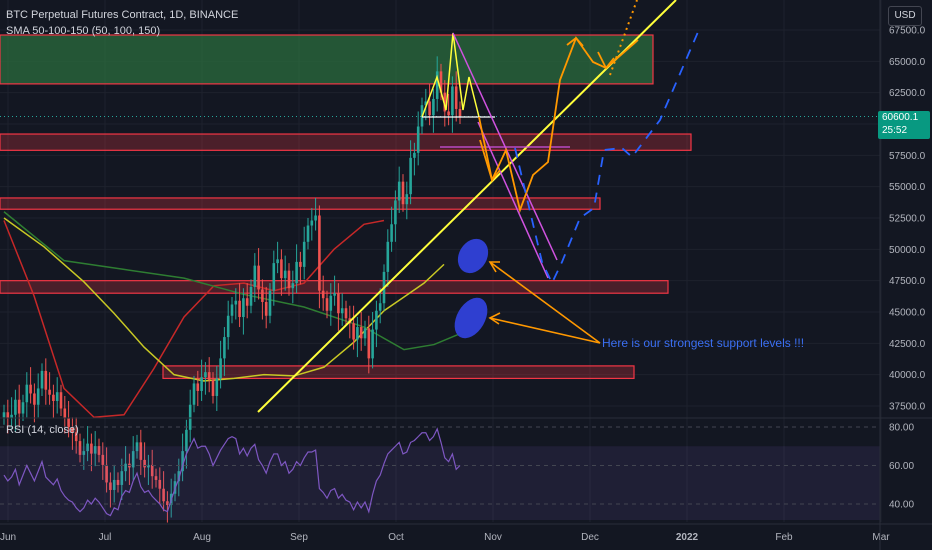 The width and height of the screenshot is (932, 550). What do you see at coordinates (300, 203) in the screenshot?
I see `support-zone` at bounding box center [300, 203].